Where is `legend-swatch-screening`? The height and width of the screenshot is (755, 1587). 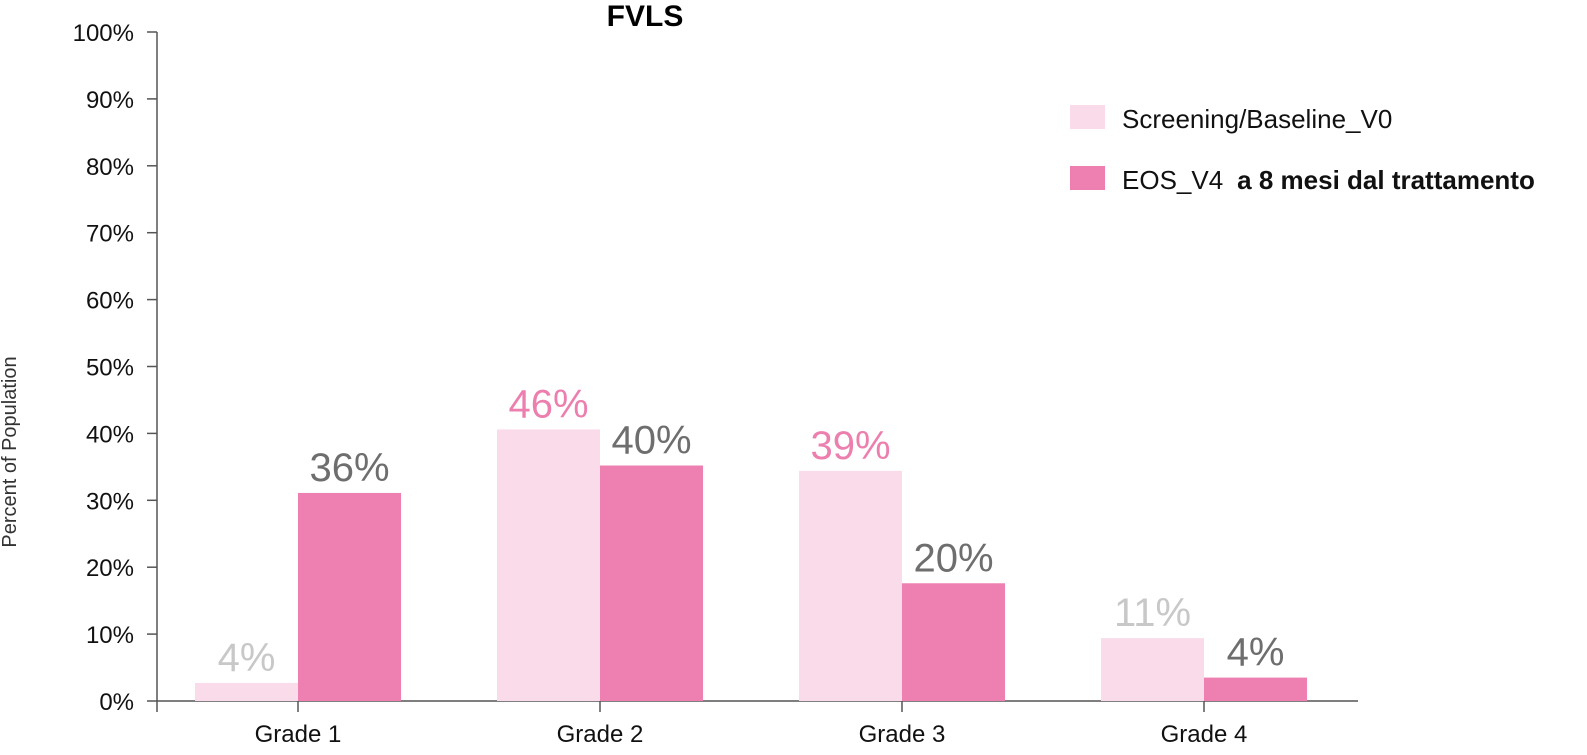 legend-swatch-screening is located at coordinates (1087, 117).